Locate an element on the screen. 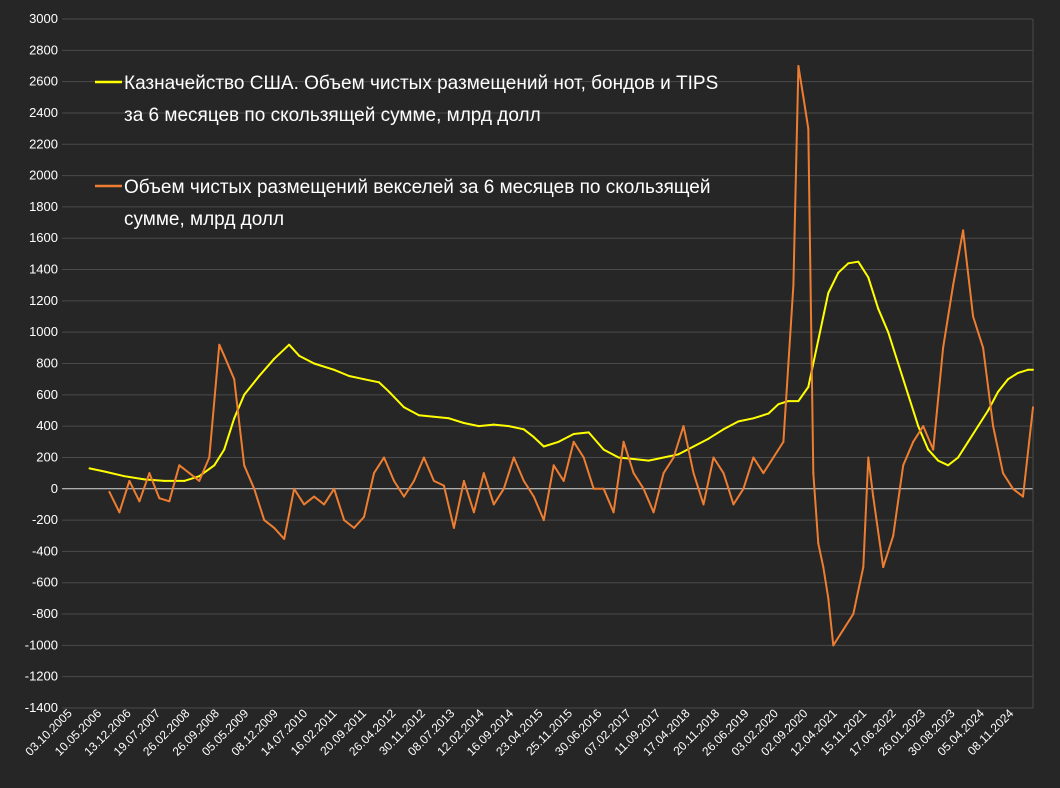  y-tick-label: 800 is located at coordinates (47, 363).